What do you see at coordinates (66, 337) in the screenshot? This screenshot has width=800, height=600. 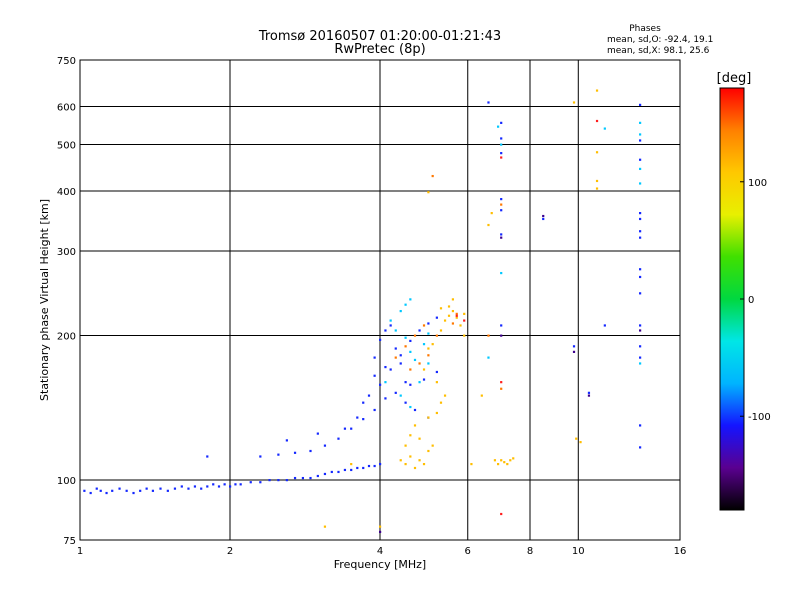 I see `y-tick-label: 200` at bounding box center [66, 337].